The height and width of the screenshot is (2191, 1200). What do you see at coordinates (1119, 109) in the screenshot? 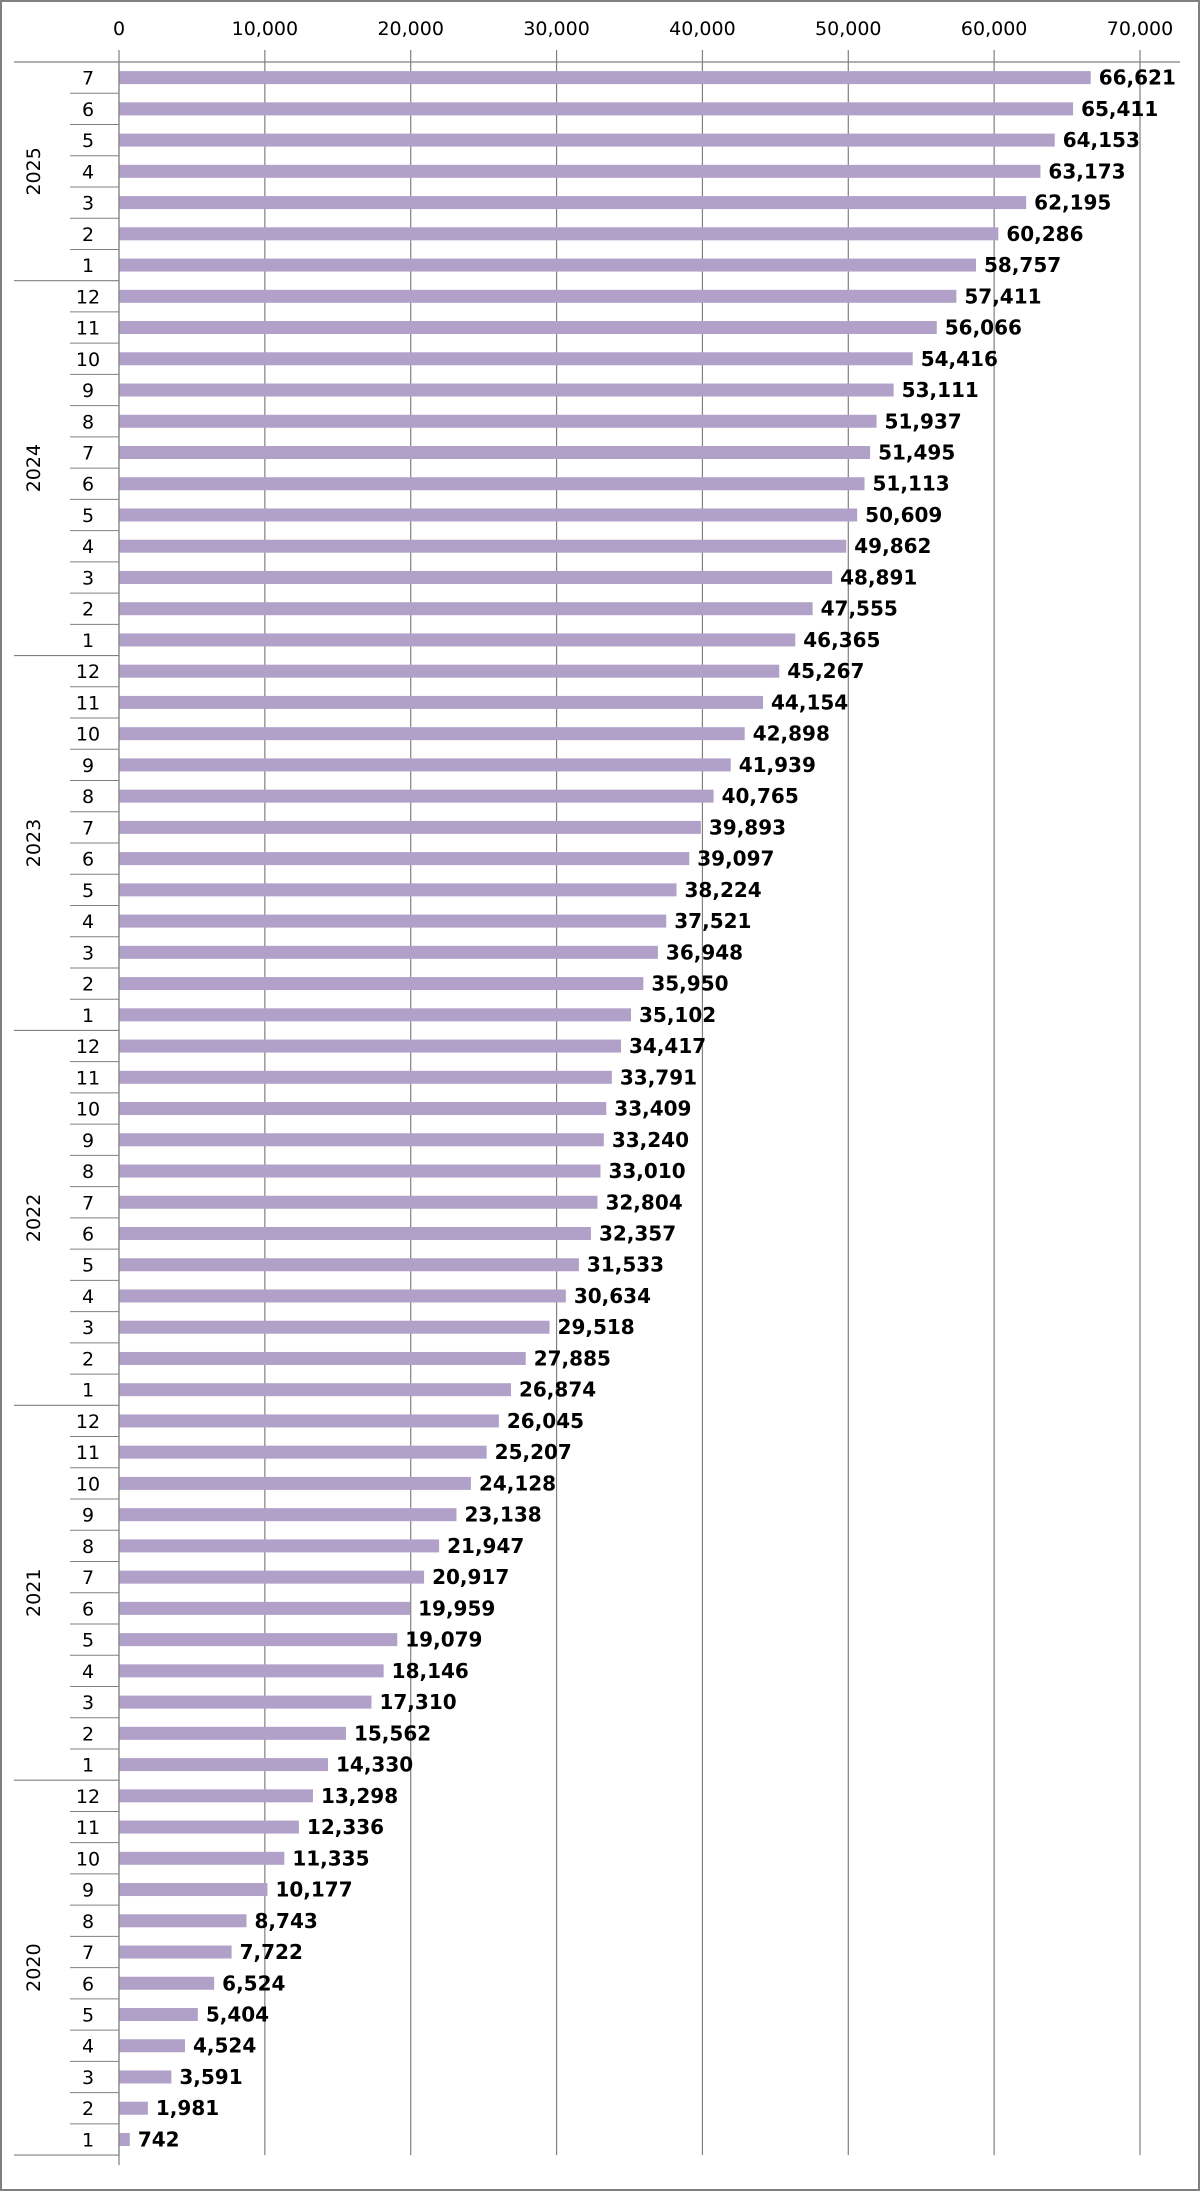
I see `data-label: 65,411` at bounding box center [1119, 109].